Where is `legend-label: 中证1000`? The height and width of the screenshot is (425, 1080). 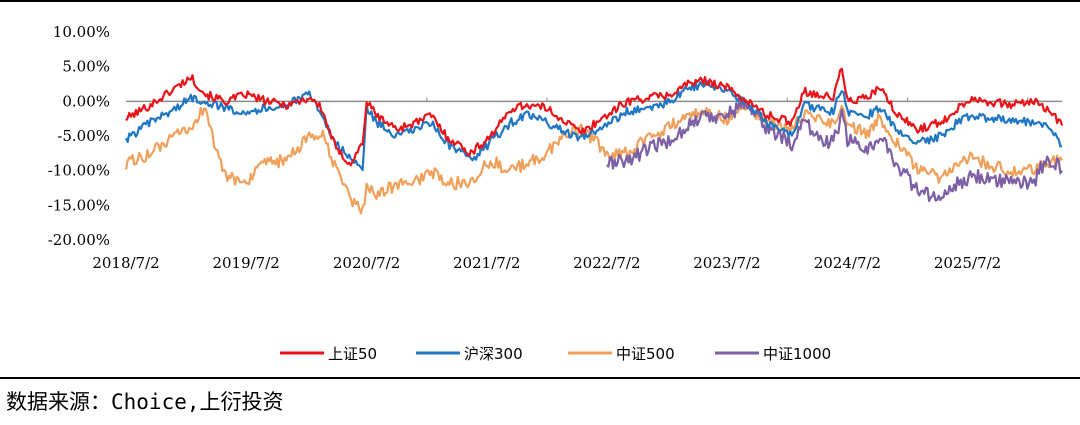
legend-label: 中证1000 is located at coordinates (797, 354).